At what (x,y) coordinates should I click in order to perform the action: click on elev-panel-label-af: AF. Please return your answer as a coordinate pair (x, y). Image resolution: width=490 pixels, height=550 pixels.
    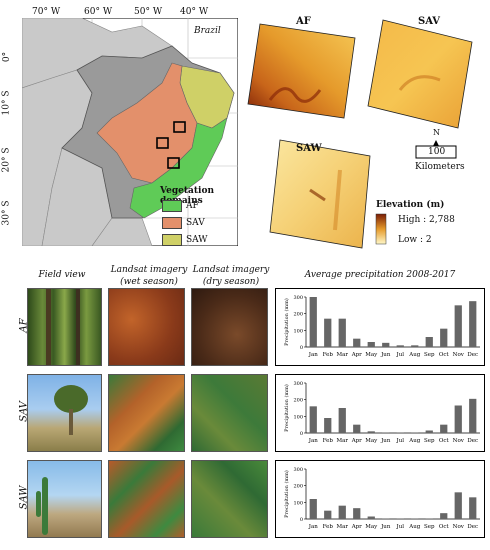
    Looking at the image, I should click on (303, 21).